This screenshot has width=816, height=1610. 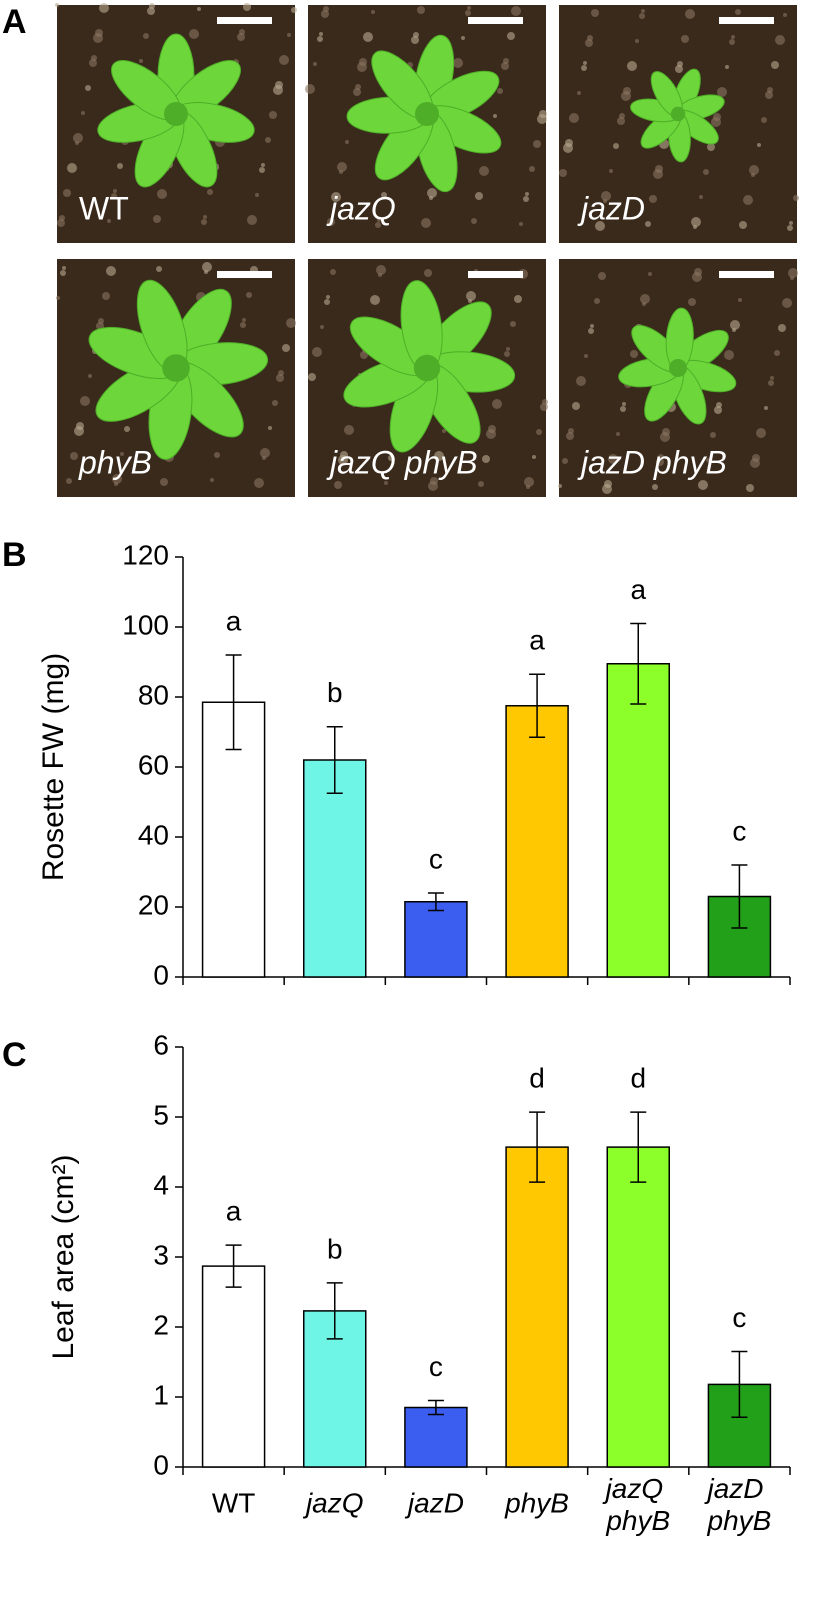 What do you see at coordinates (161, 1464) in the screenshot?
I see `y-tick-label: 0` at bounding box center [161, 1464].